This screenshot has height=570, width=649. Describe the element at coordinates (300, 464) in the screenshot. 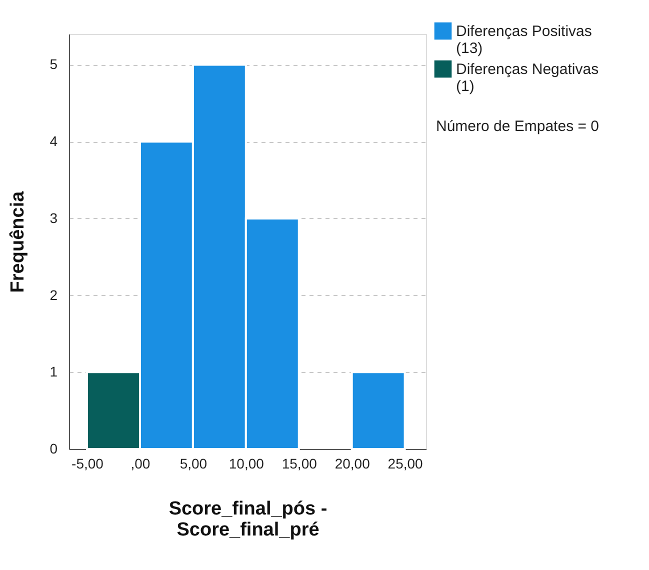

I see `x-tick-label: 15,00` at that location.